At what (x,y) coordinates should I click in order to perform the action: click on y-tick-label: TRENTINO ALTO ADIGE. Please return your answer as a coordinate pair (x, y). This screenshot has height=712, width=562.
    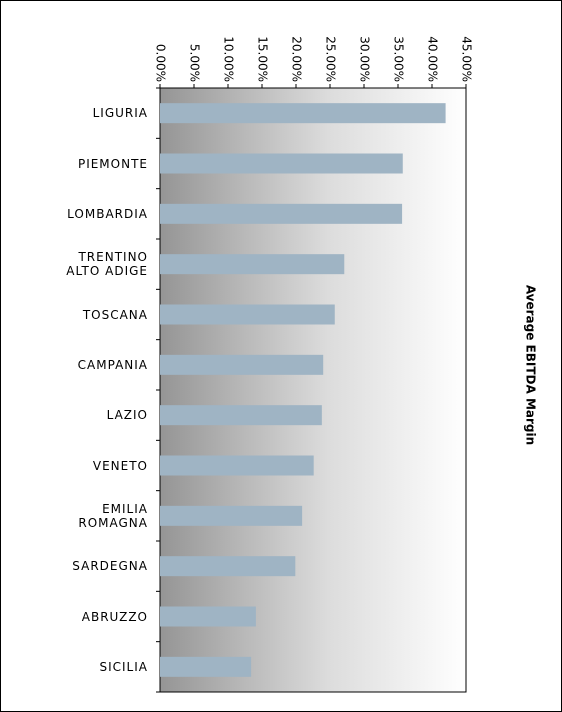
    Looking at the image, I should click on (107, 264).